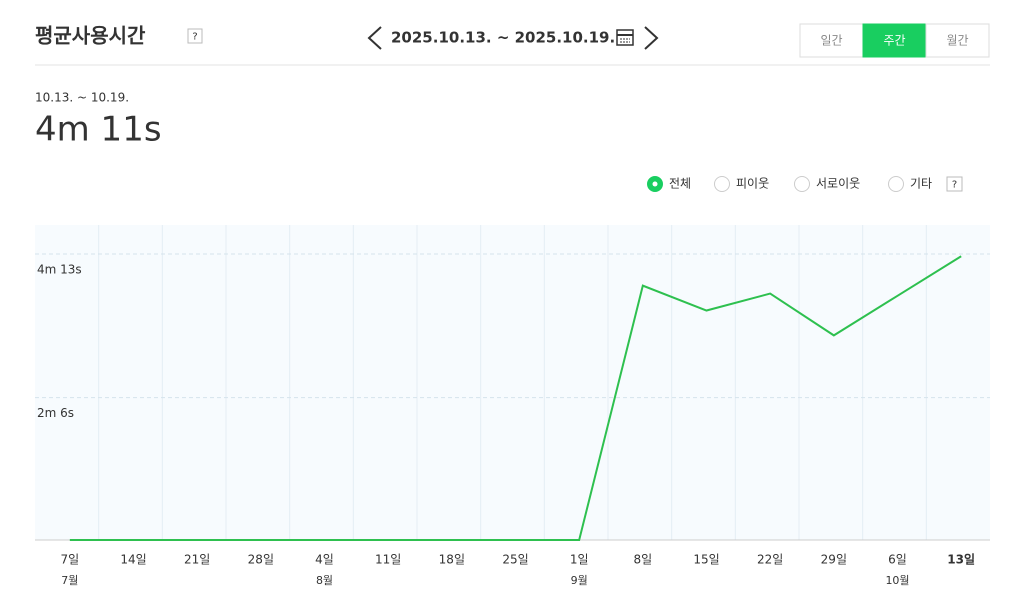  I want to click on x-tick-label: 4일, so click(324, 560).